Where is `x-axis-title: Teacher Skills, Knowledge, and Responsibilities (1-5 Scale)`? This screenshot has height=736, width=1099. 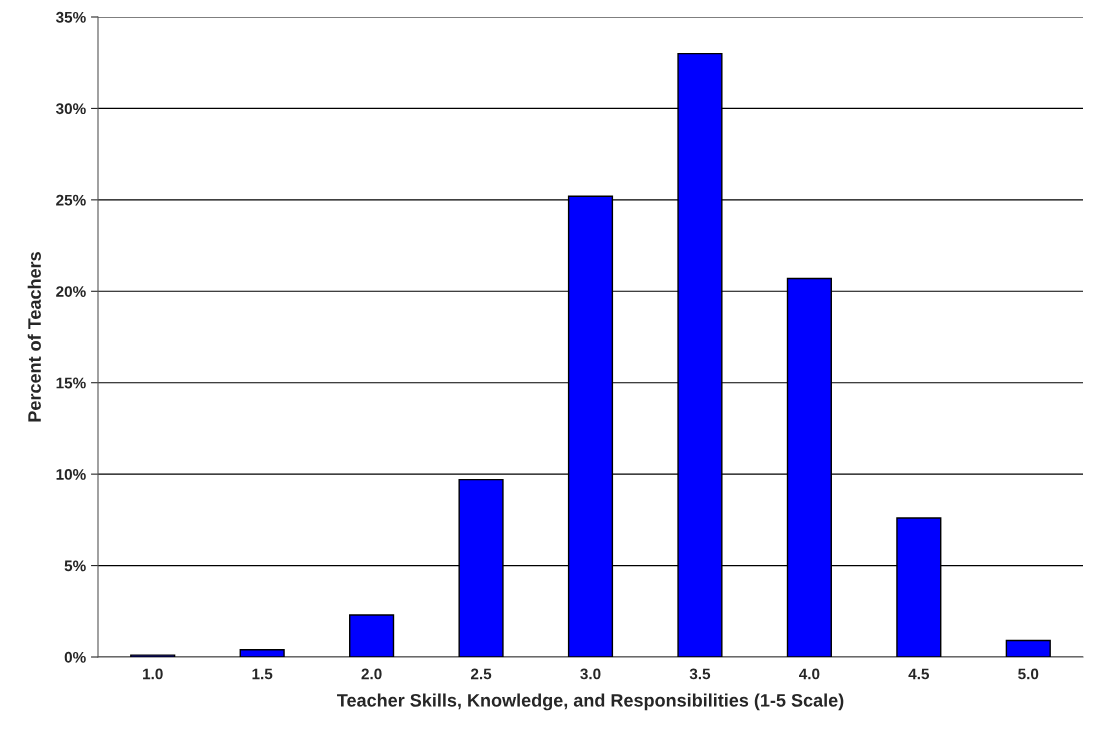
x-axis-title: Teacher Skills, Knowledge, and Responsibilities (1-5 Scale) is located at coordinates (590, 702).